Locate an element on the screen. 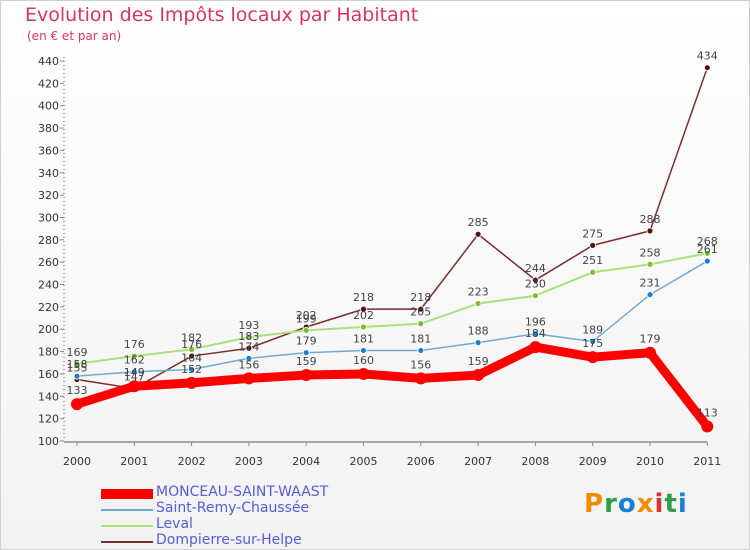  y-tick-label: 440 is located at coordinates (48, 61).